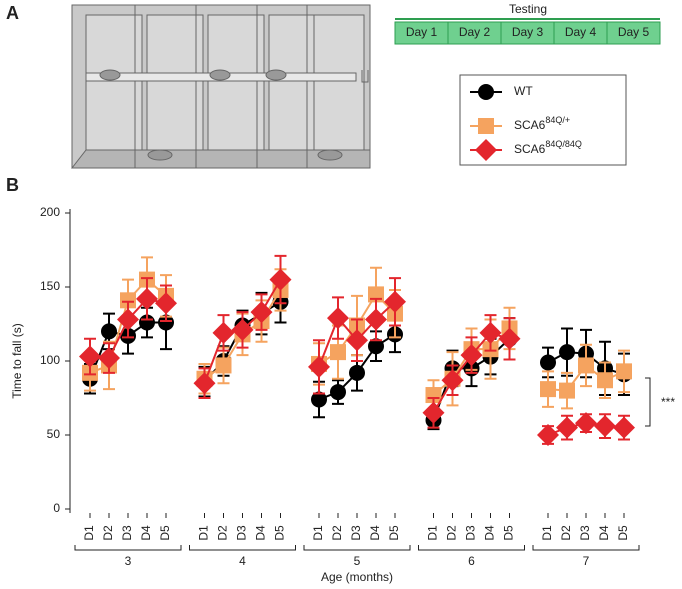  Describe the element at coordinates (12, 13) in the screenshot. I see `panel-label: A` at that location.